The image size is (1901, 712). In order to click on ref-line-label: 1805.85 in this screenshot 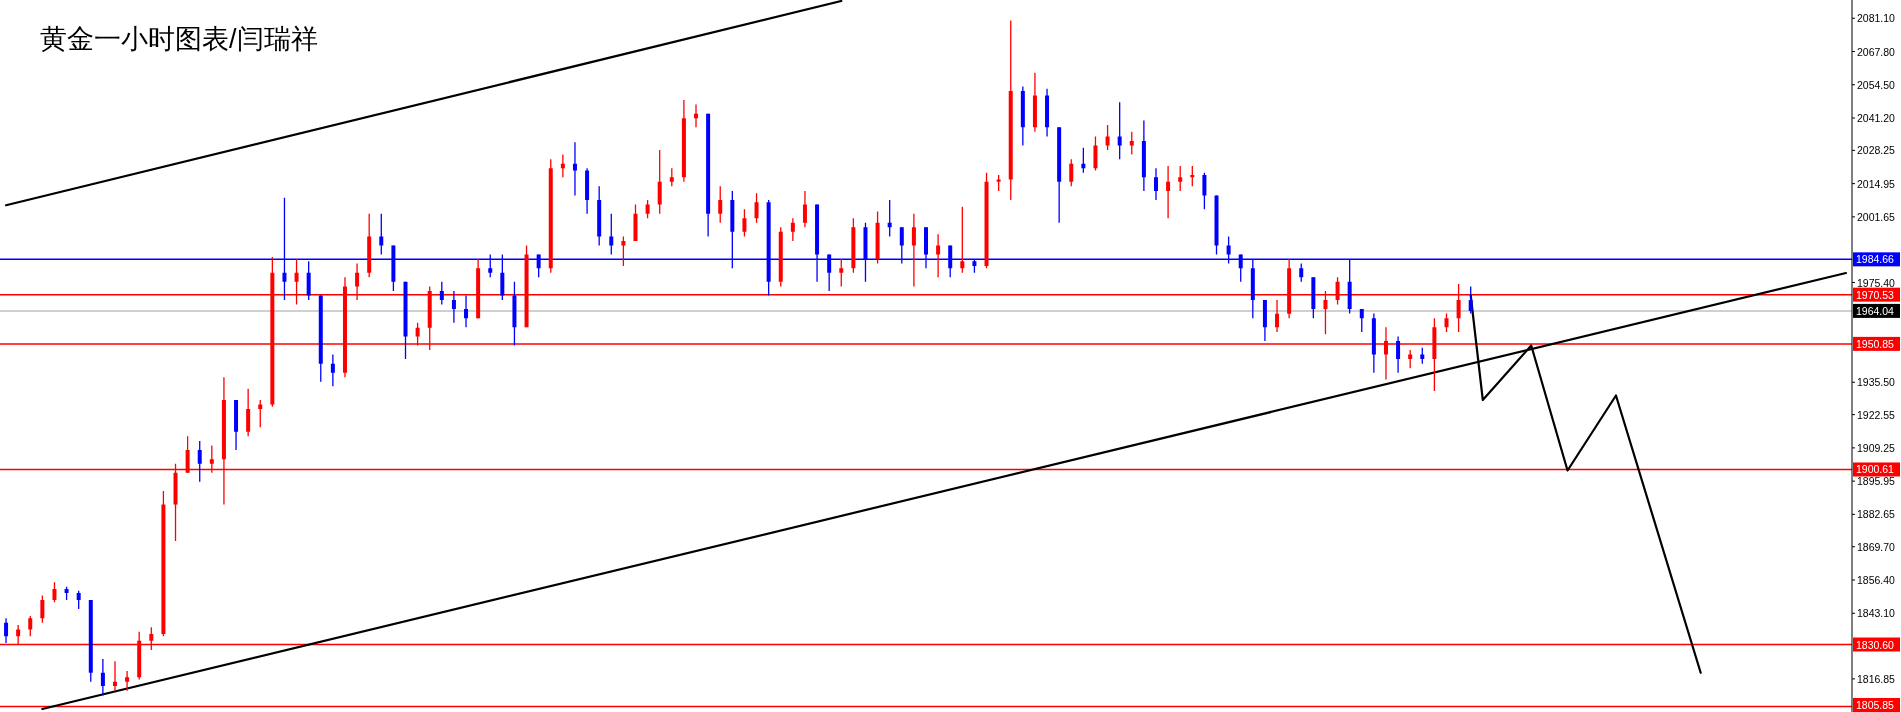, I will do `click(1875, 705)`.